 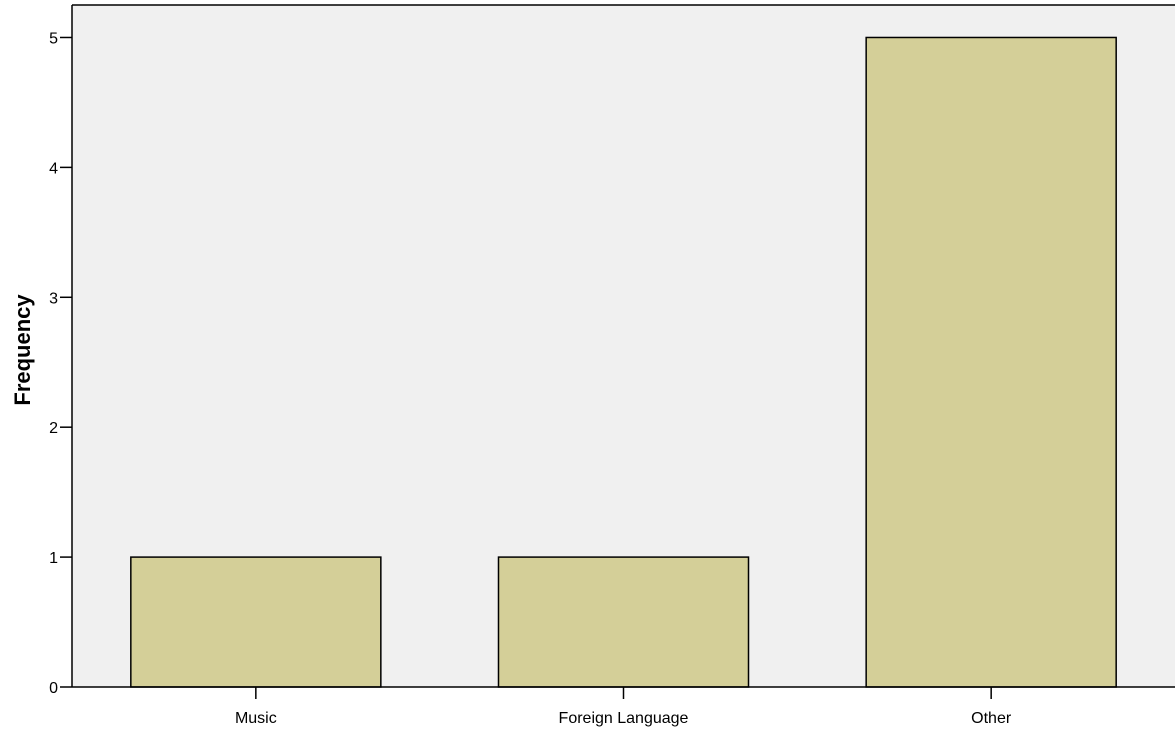 What do you see at coordinates (991, 718) in the screenshot?
I see `x-tick-label: Other` at bounding box center [991, 718].